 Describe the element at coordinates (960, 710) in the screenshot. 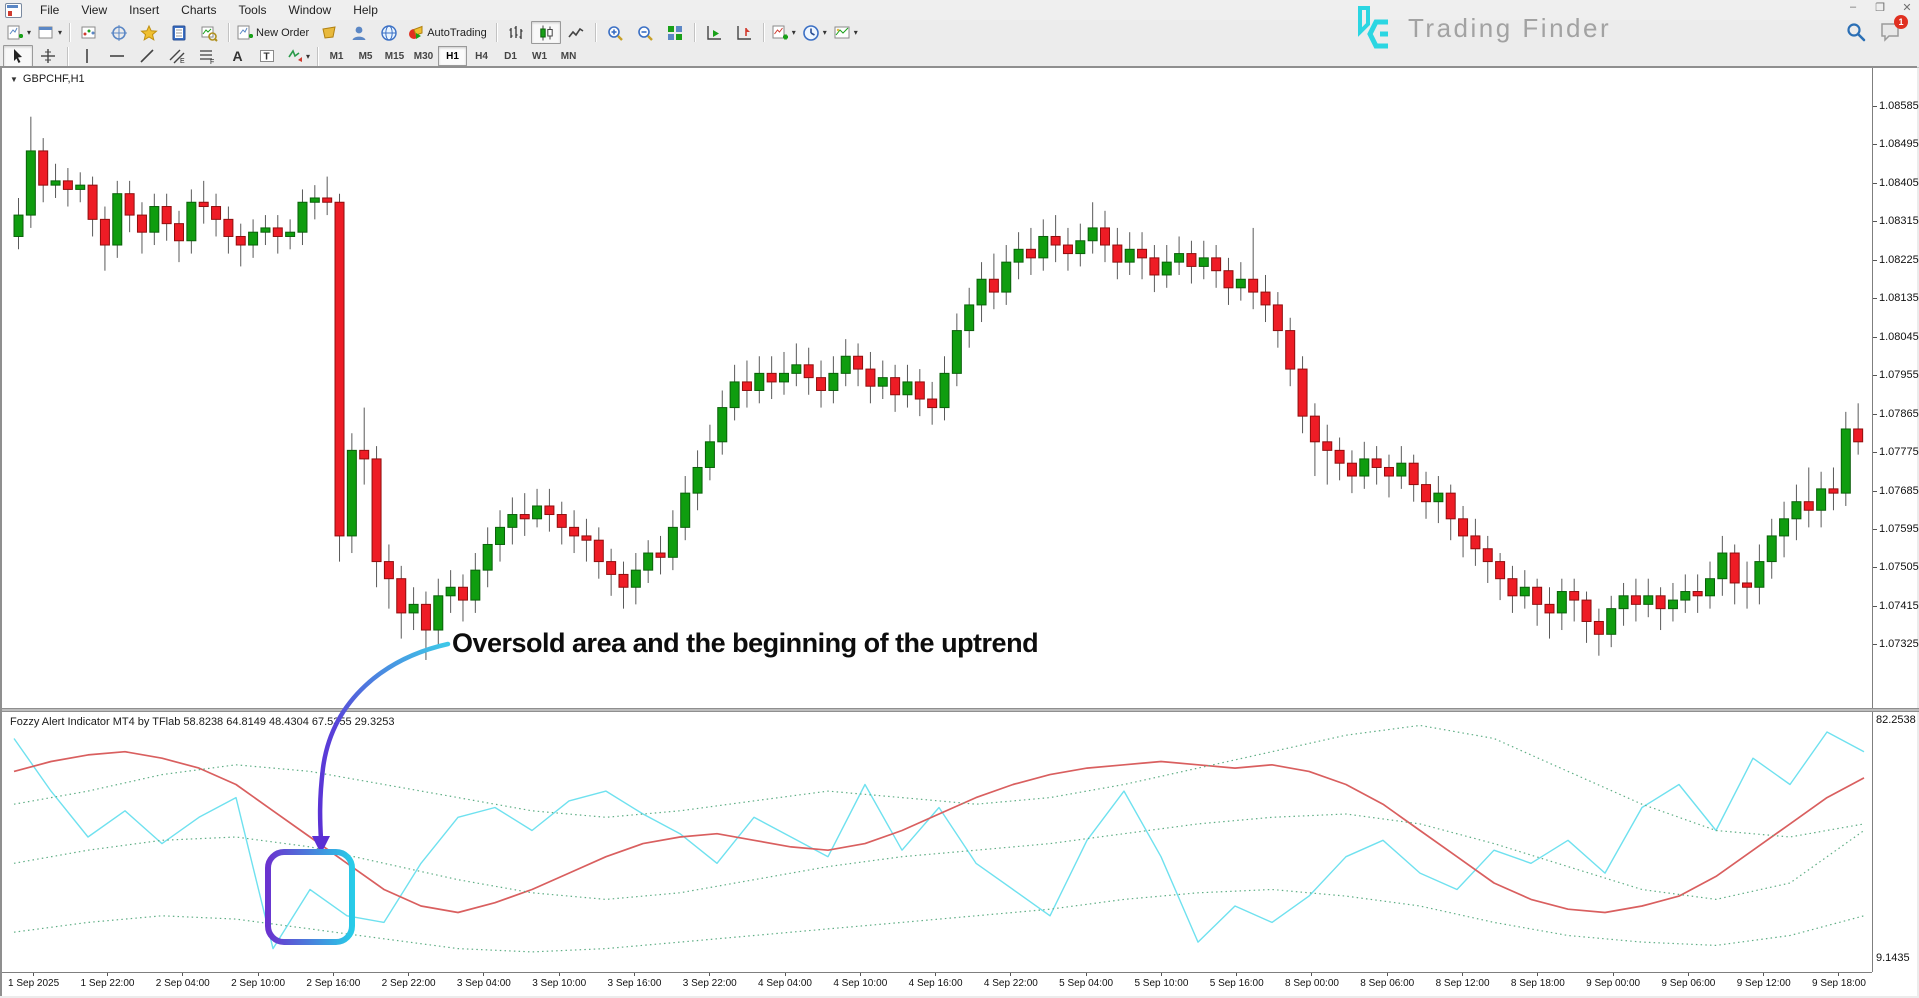

I see `panel-splitter` at that location.